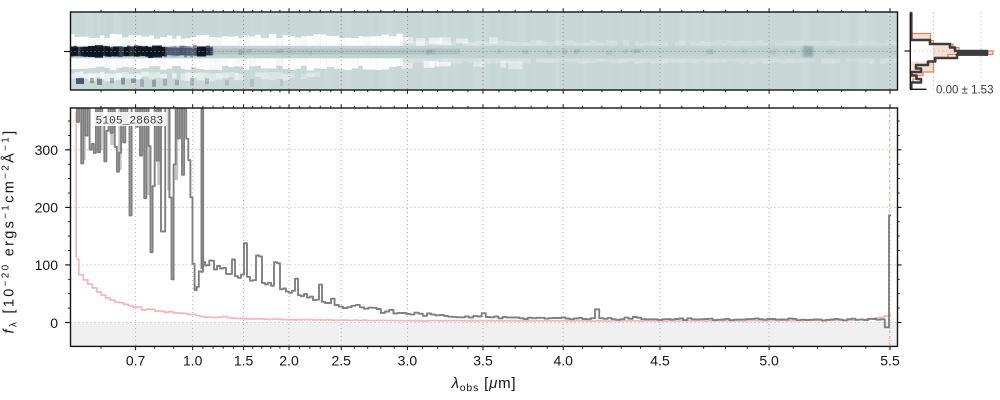  I want to click on svg-text: 5.5, so click(890, 361).